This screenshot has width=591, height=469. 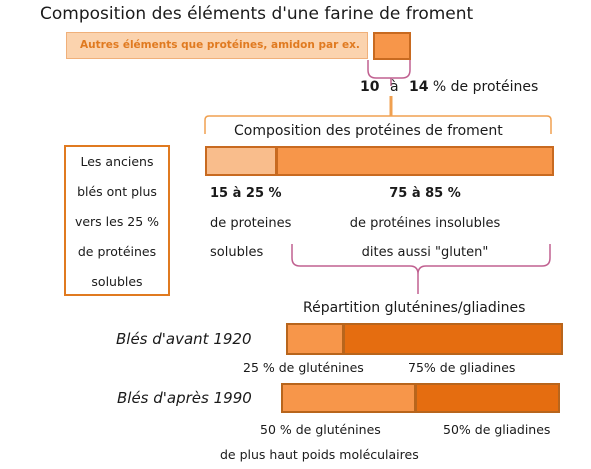 What do you see at coordinates (392, 46) in the screenshot?
I see `protein-share-bar` at bounding box center [392, 46].